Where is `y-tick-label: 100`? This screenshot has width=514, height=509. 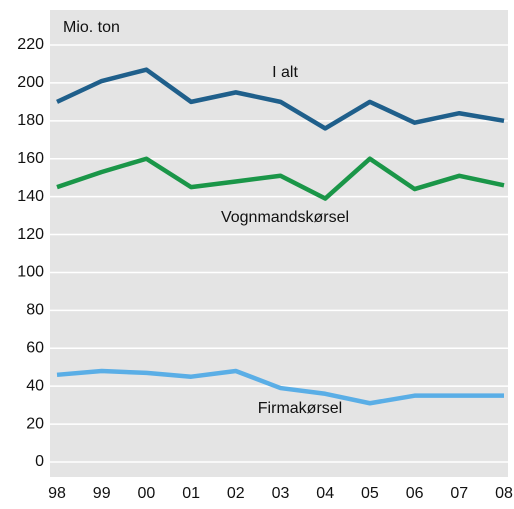
y-tick-label: 100 is located at coordinates (30, 272).